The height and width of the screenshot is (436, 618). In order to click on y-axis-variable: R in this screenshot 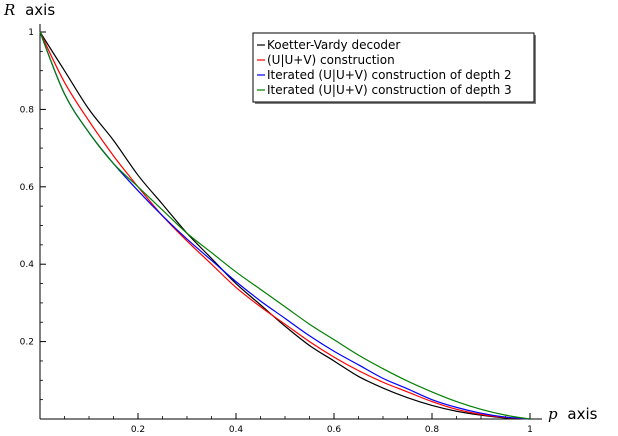, I will do `click(9, 10)`.